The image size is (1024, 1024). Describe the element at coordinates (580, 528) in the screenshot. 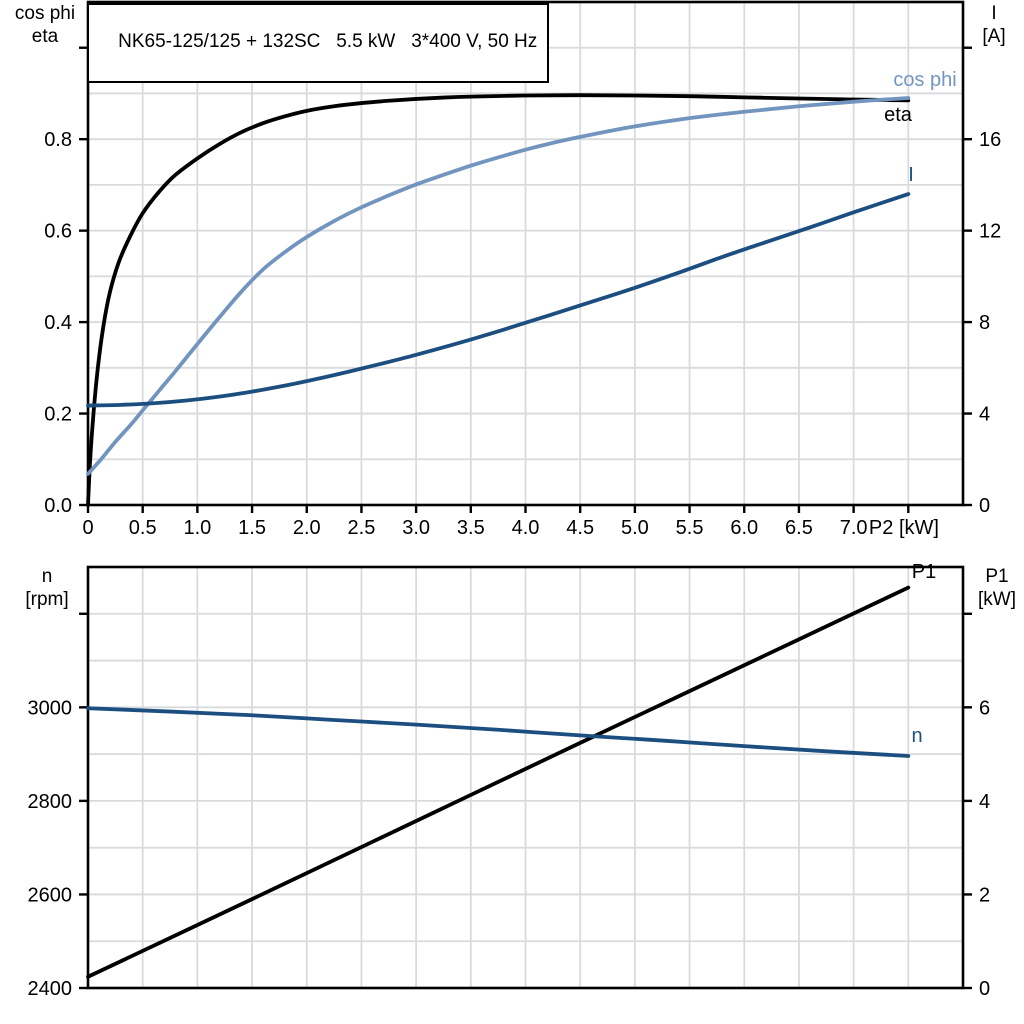

I see `x-axis-tick-label: 4.5` at that location.